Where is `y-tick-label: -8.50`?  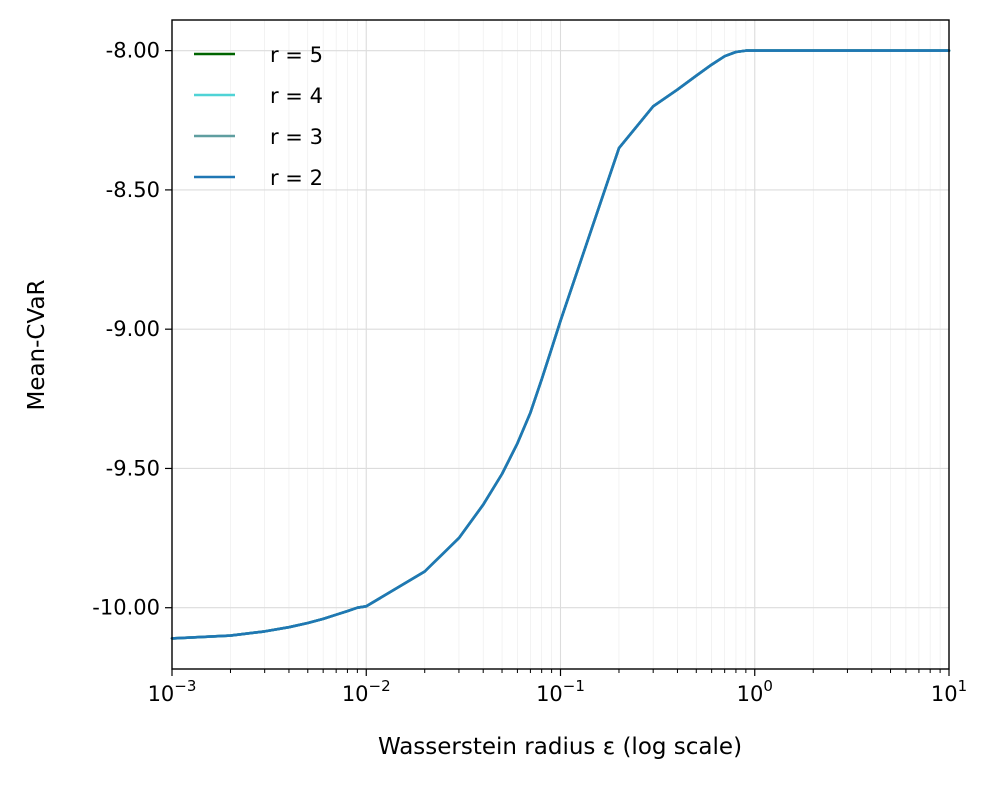
y-tick-label: -8.50 is located at coordinates (133, 190).